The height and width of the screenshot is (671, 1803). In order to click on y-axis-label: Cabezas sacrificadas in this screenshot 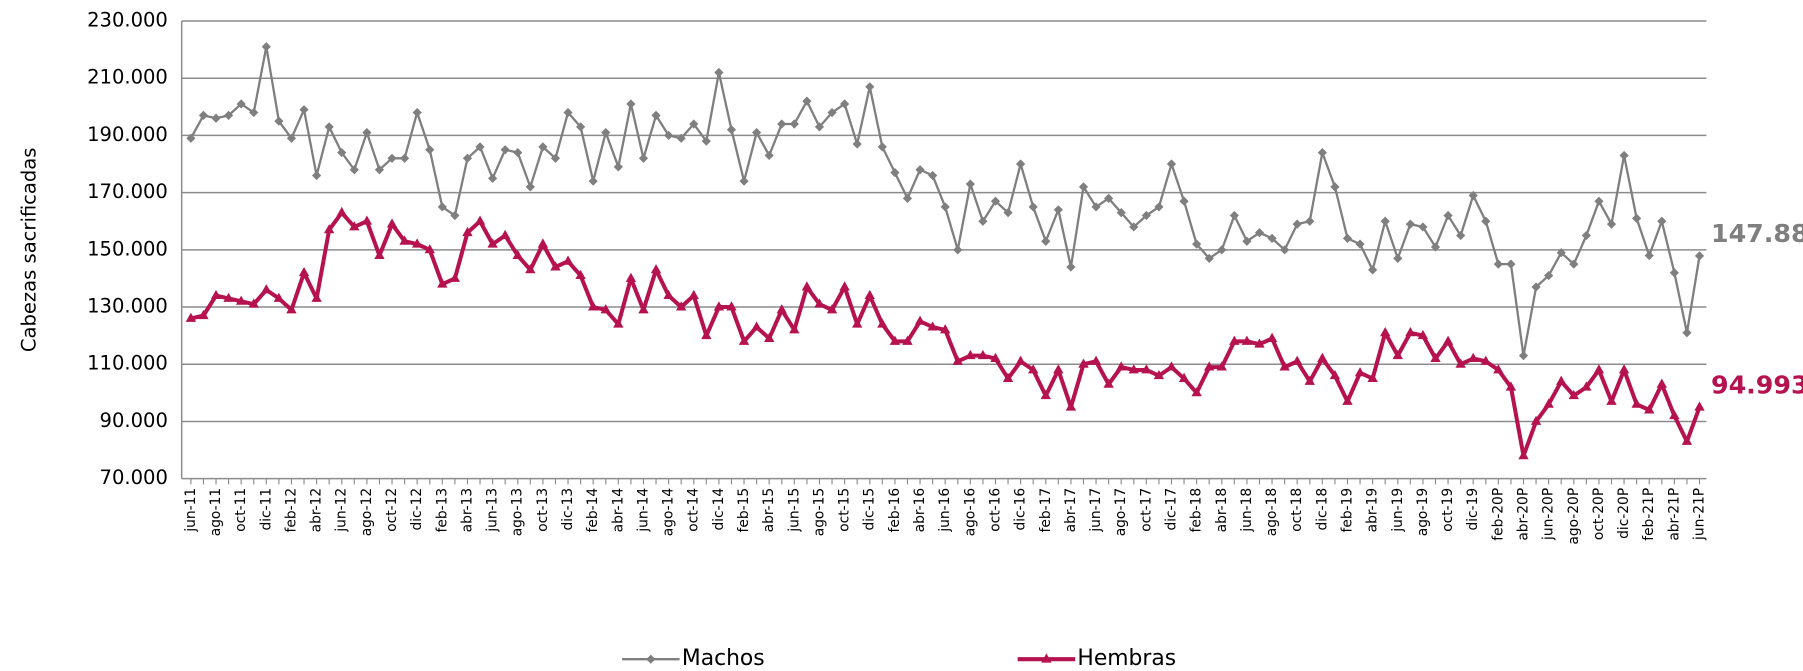, I will do `click(28, 250)`.